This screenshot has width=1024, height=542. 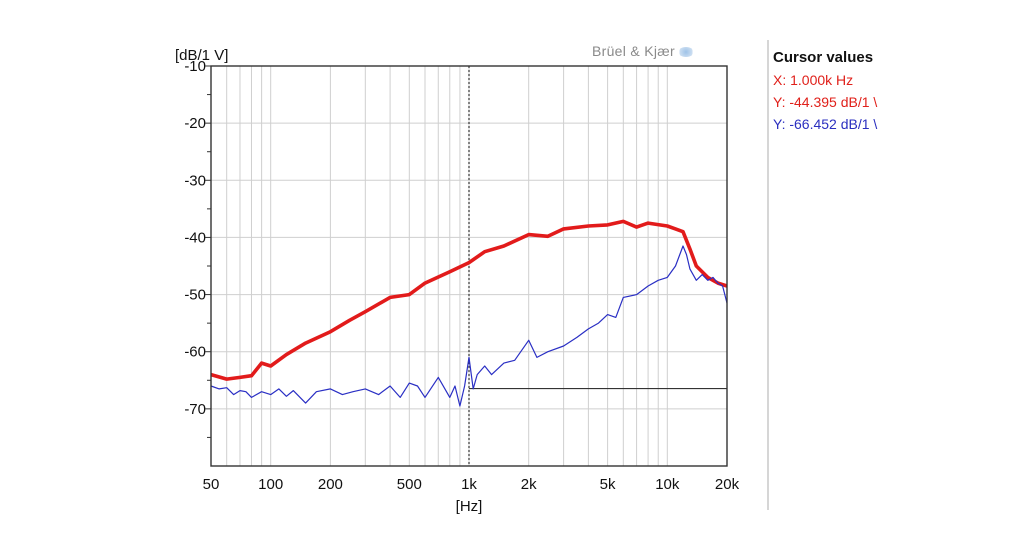 I want to click on x-tick-label: 1k, so click(x=469, y=484).